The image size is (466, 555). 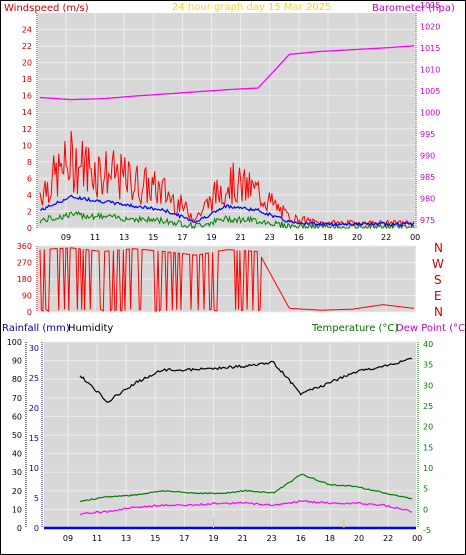 What do you see at coordinates (17, 379) in the screenshot?
I see `humidity-y-tick: 80` at bounding box center [17, 379].